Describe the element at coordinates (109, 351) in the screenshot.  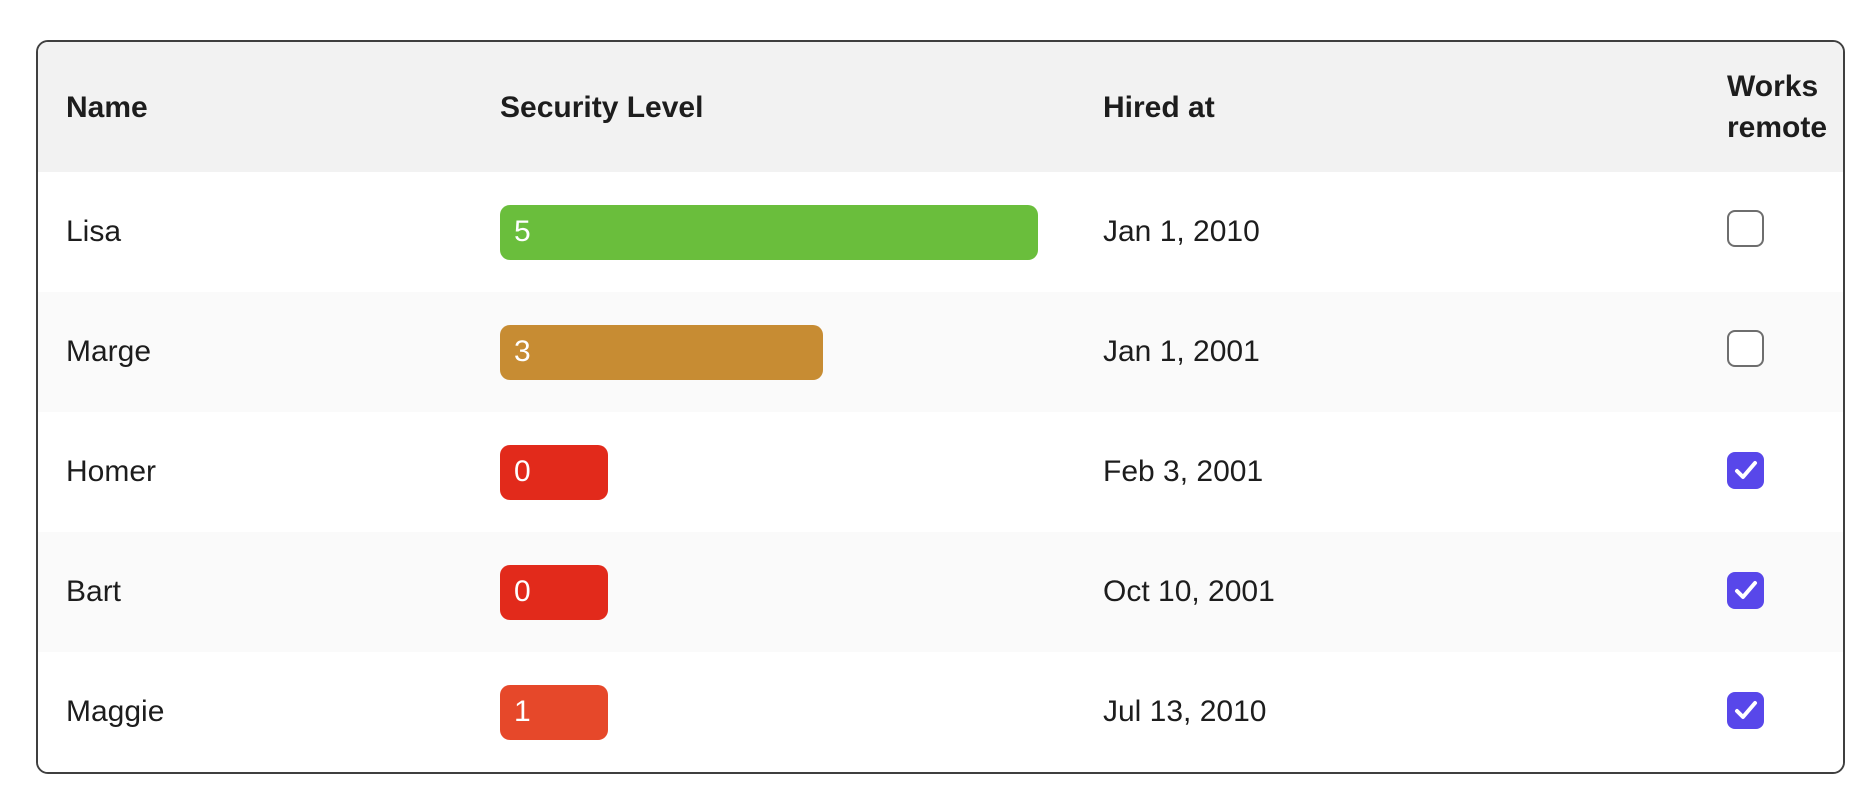
I see `name-cell: Marge` at that location.